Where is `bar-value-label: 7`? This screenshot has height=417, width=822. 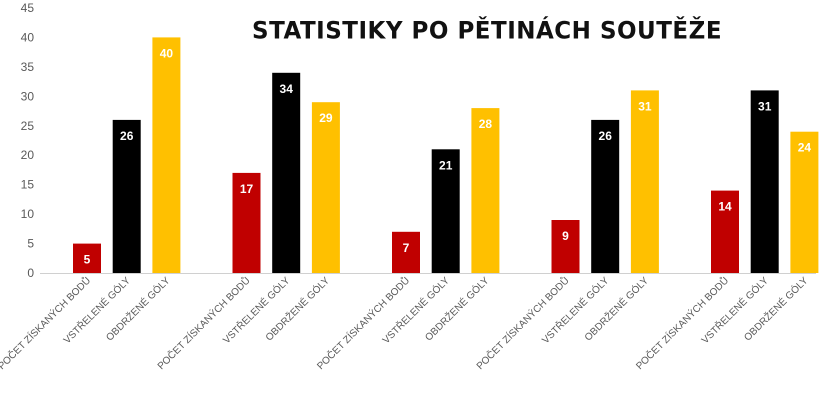
bar-value-label: 7 is located at coordinates (406, 248).